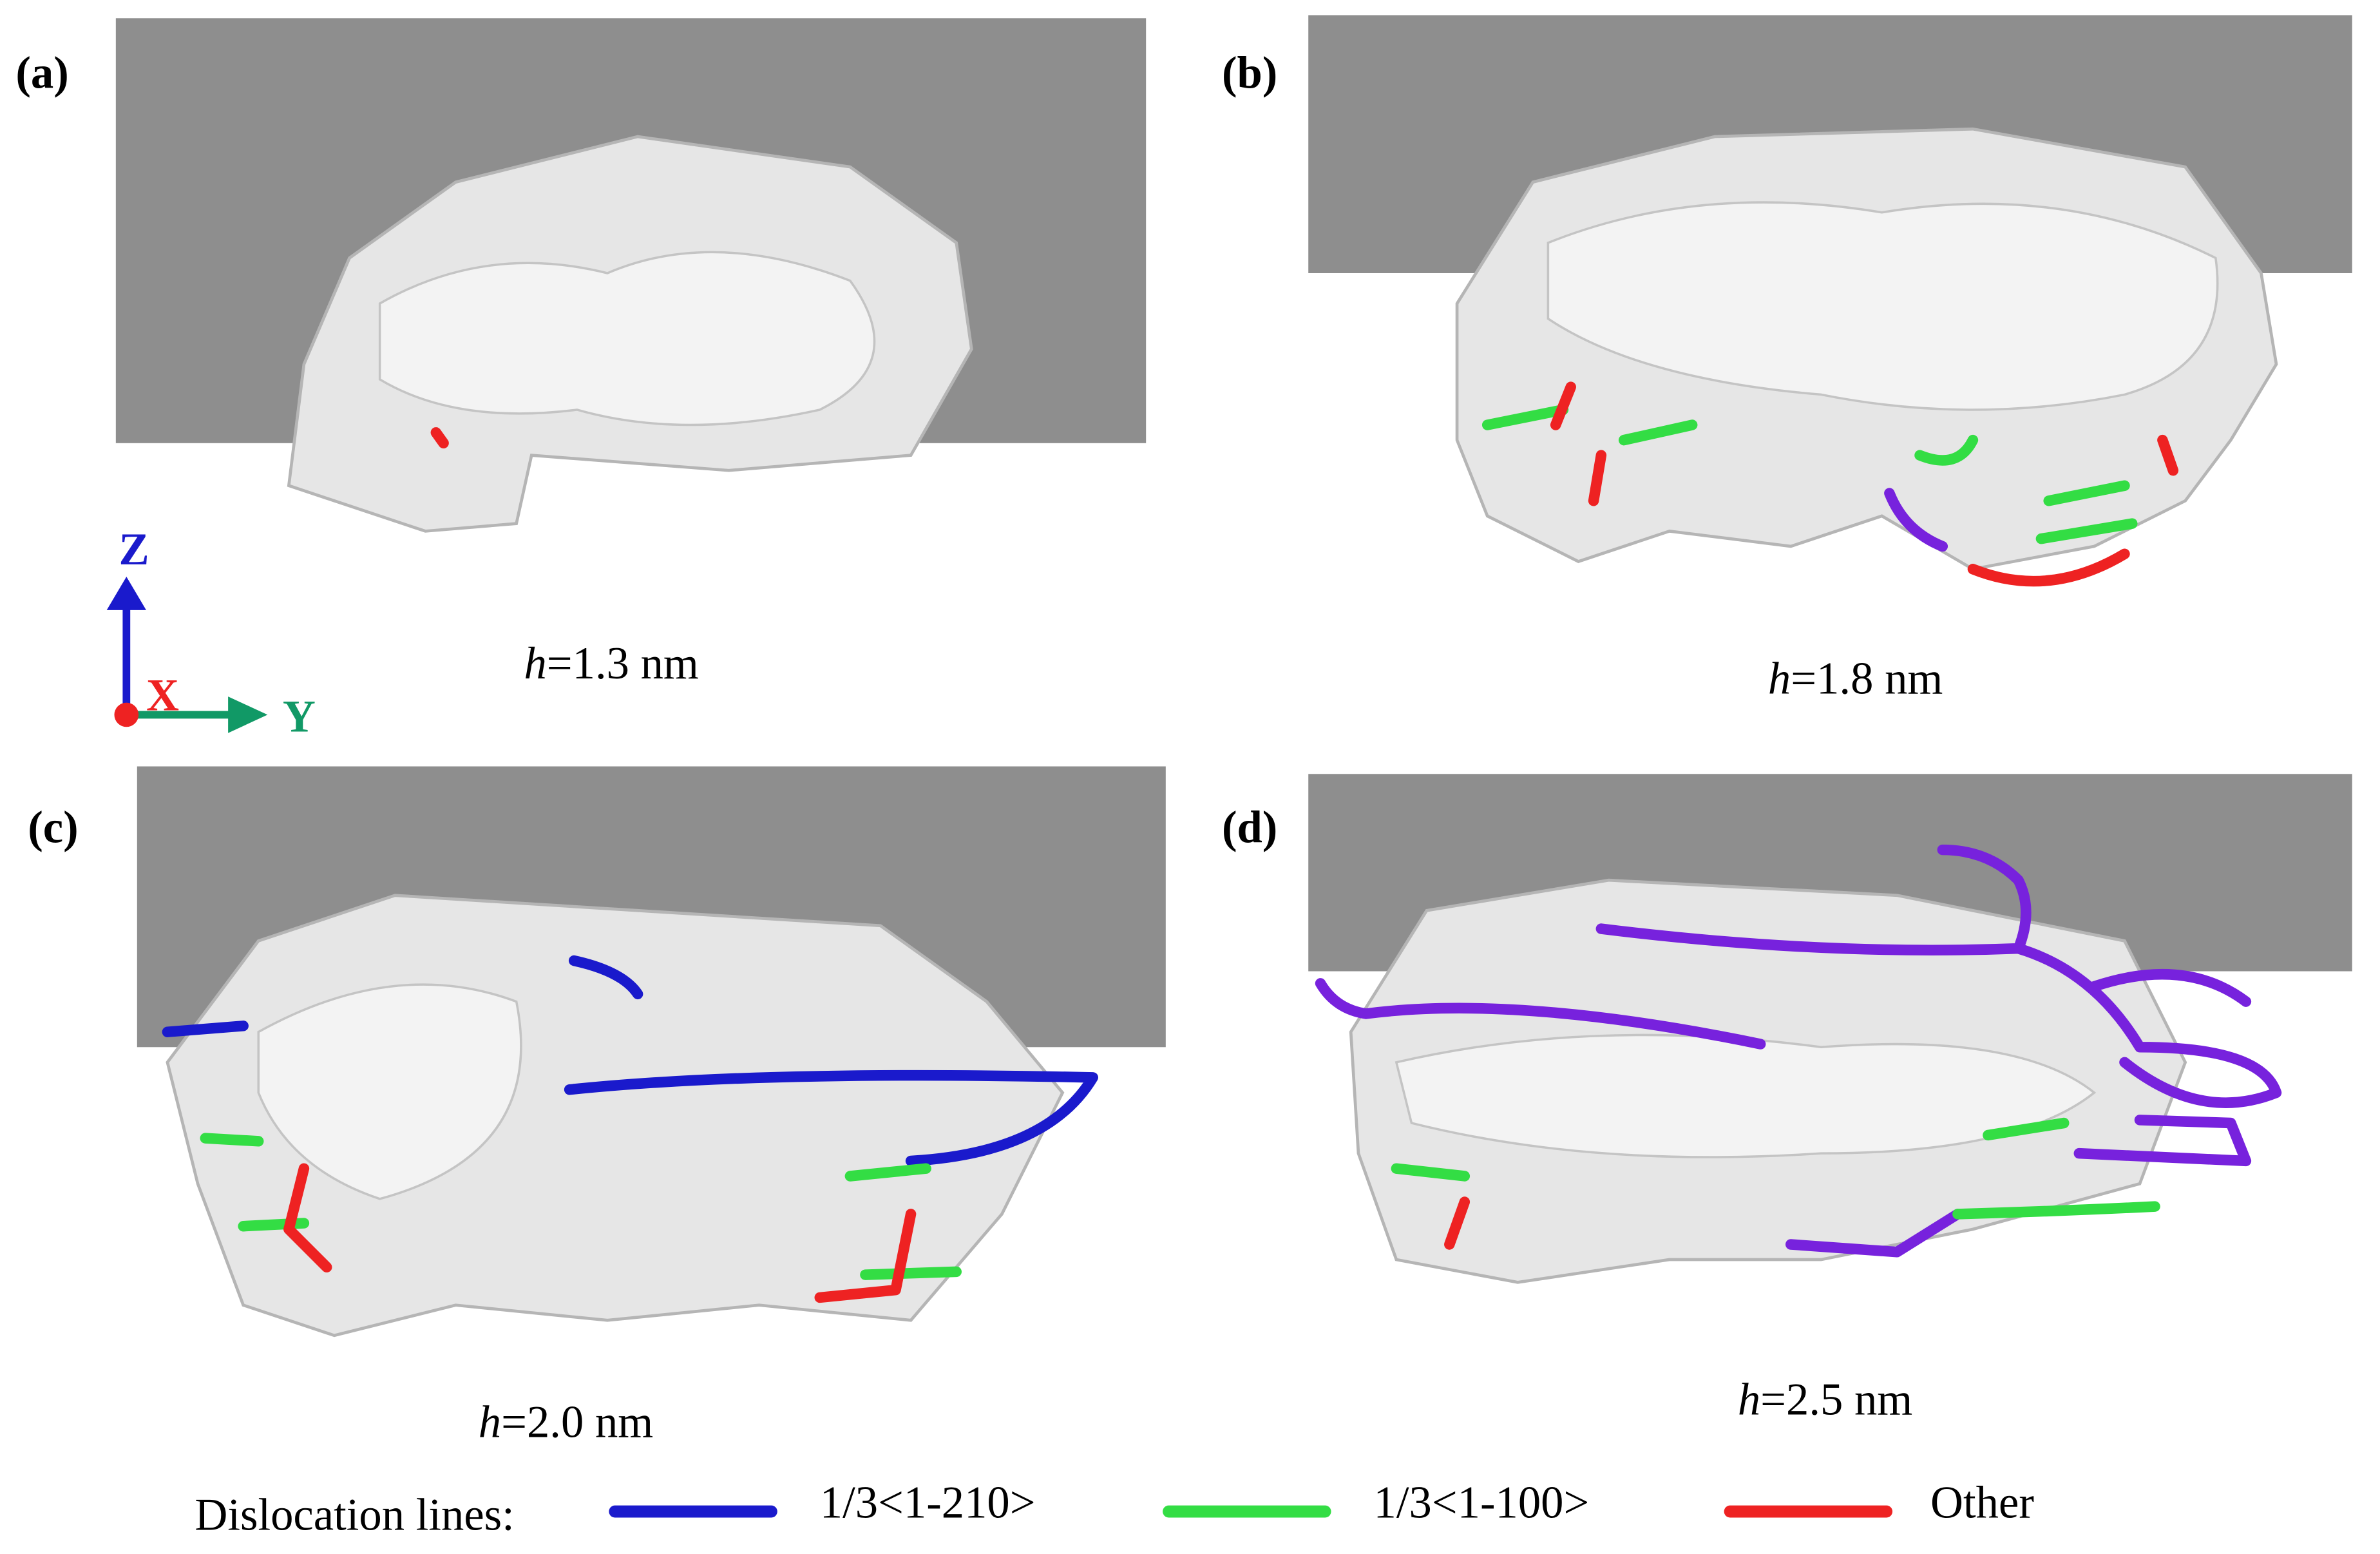 The image size is (2380, 1554). Describe the element at coordinates (126, 715) in the screenshot. I see `x-axis-dot` at that location.